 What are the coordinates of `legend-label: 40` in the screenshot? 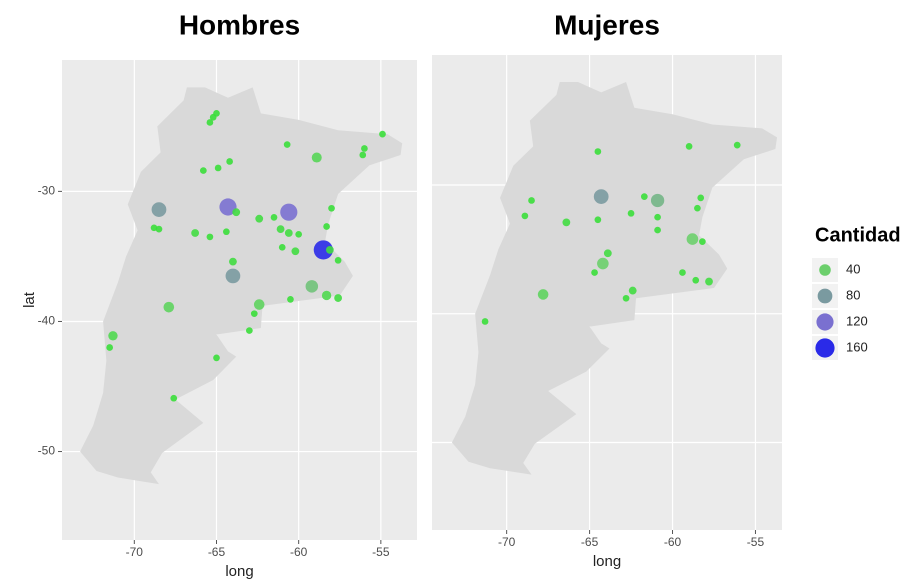 It's located at (853, 268).